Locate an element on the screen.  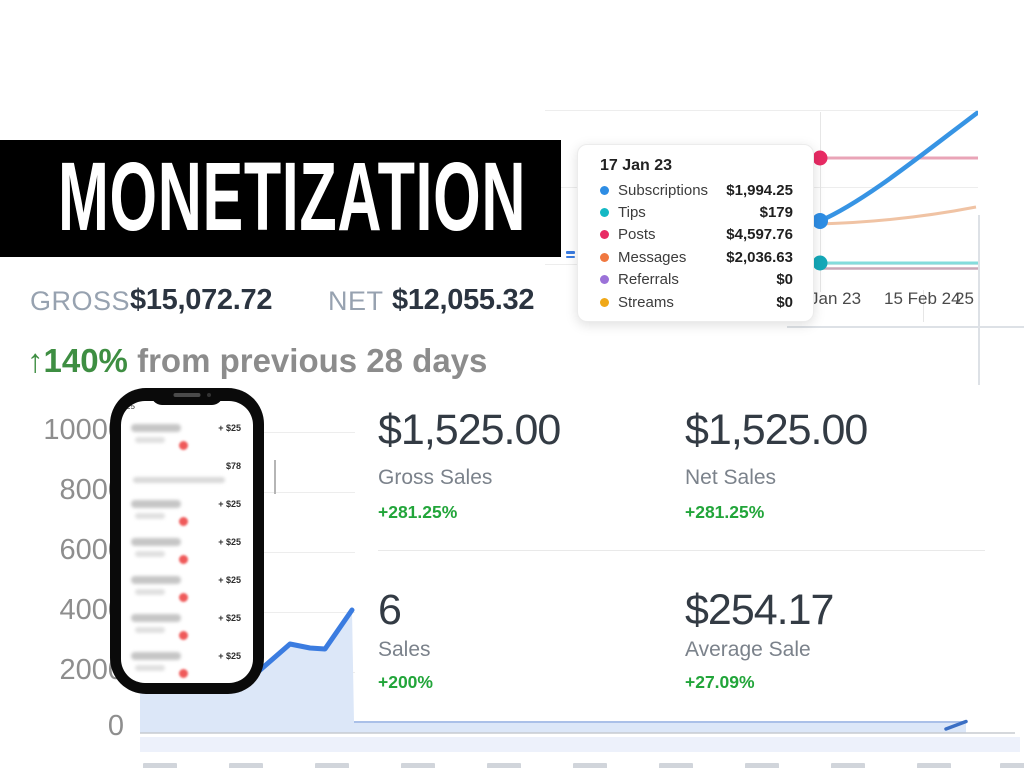
net-label: NET is located at coordinates (356, 301).